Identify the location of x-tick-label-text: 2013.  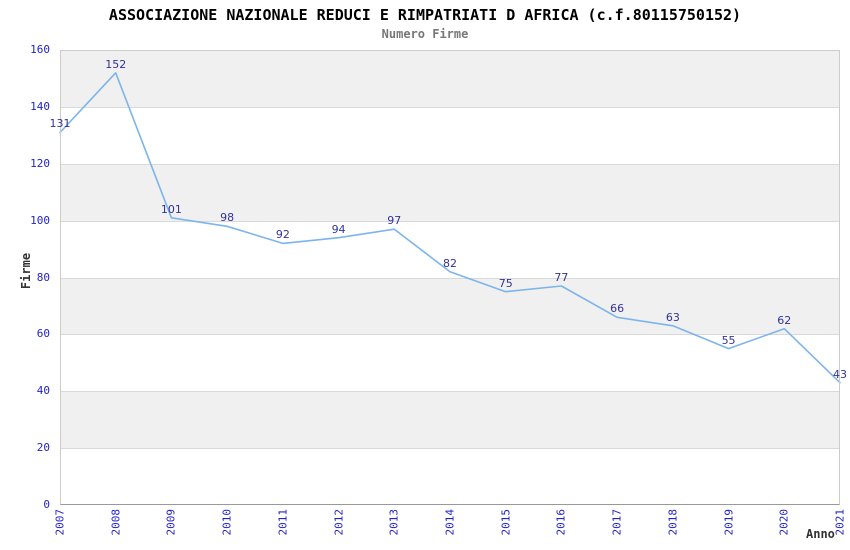
(394, 522).